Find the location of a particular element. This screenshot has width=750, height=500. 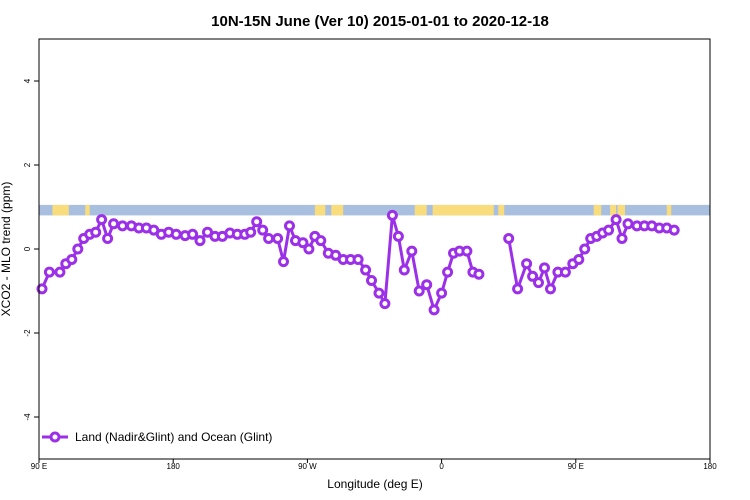

x-tick-label: 90 W is located at coordinates (307, 466).